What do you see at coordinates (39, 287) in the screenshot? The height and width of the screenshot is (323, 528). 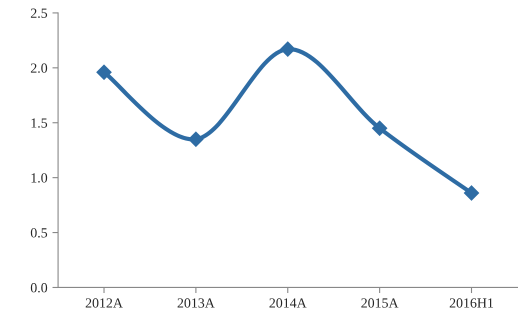 I see `y-tick-label: 0.0` at bounding box center [39, 287].